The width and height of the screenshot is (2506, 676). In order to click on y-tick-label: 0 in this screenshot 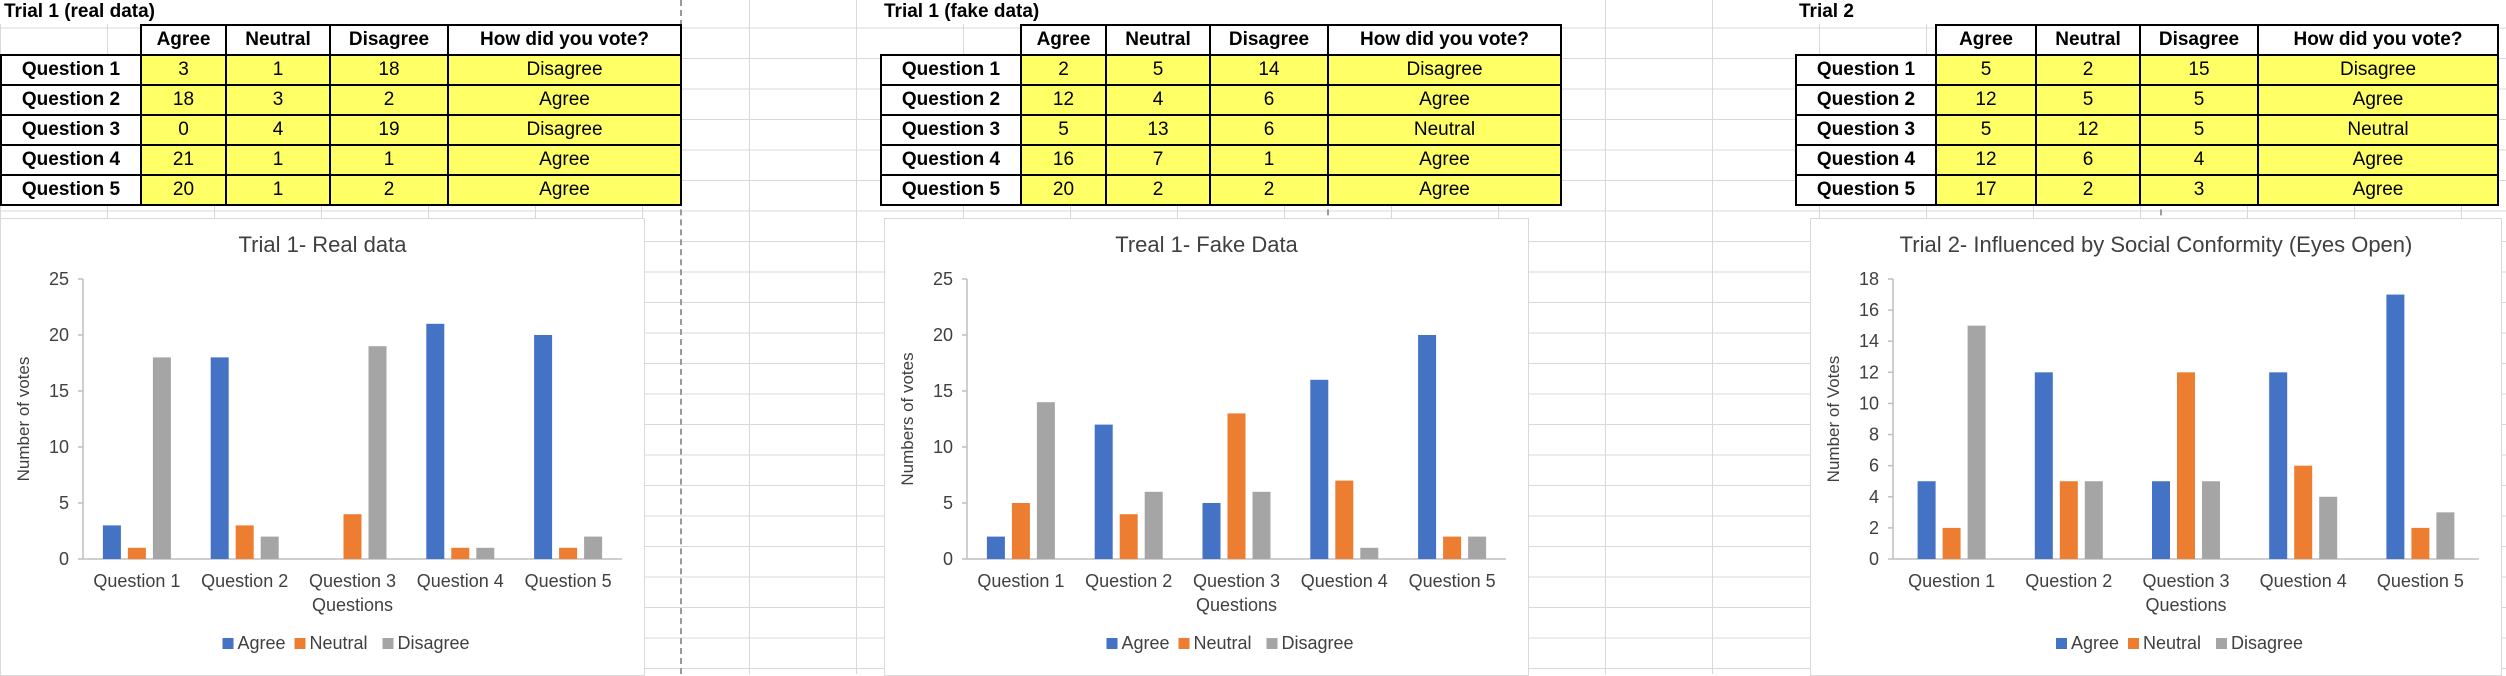, I will do `click(1874, 559)`.